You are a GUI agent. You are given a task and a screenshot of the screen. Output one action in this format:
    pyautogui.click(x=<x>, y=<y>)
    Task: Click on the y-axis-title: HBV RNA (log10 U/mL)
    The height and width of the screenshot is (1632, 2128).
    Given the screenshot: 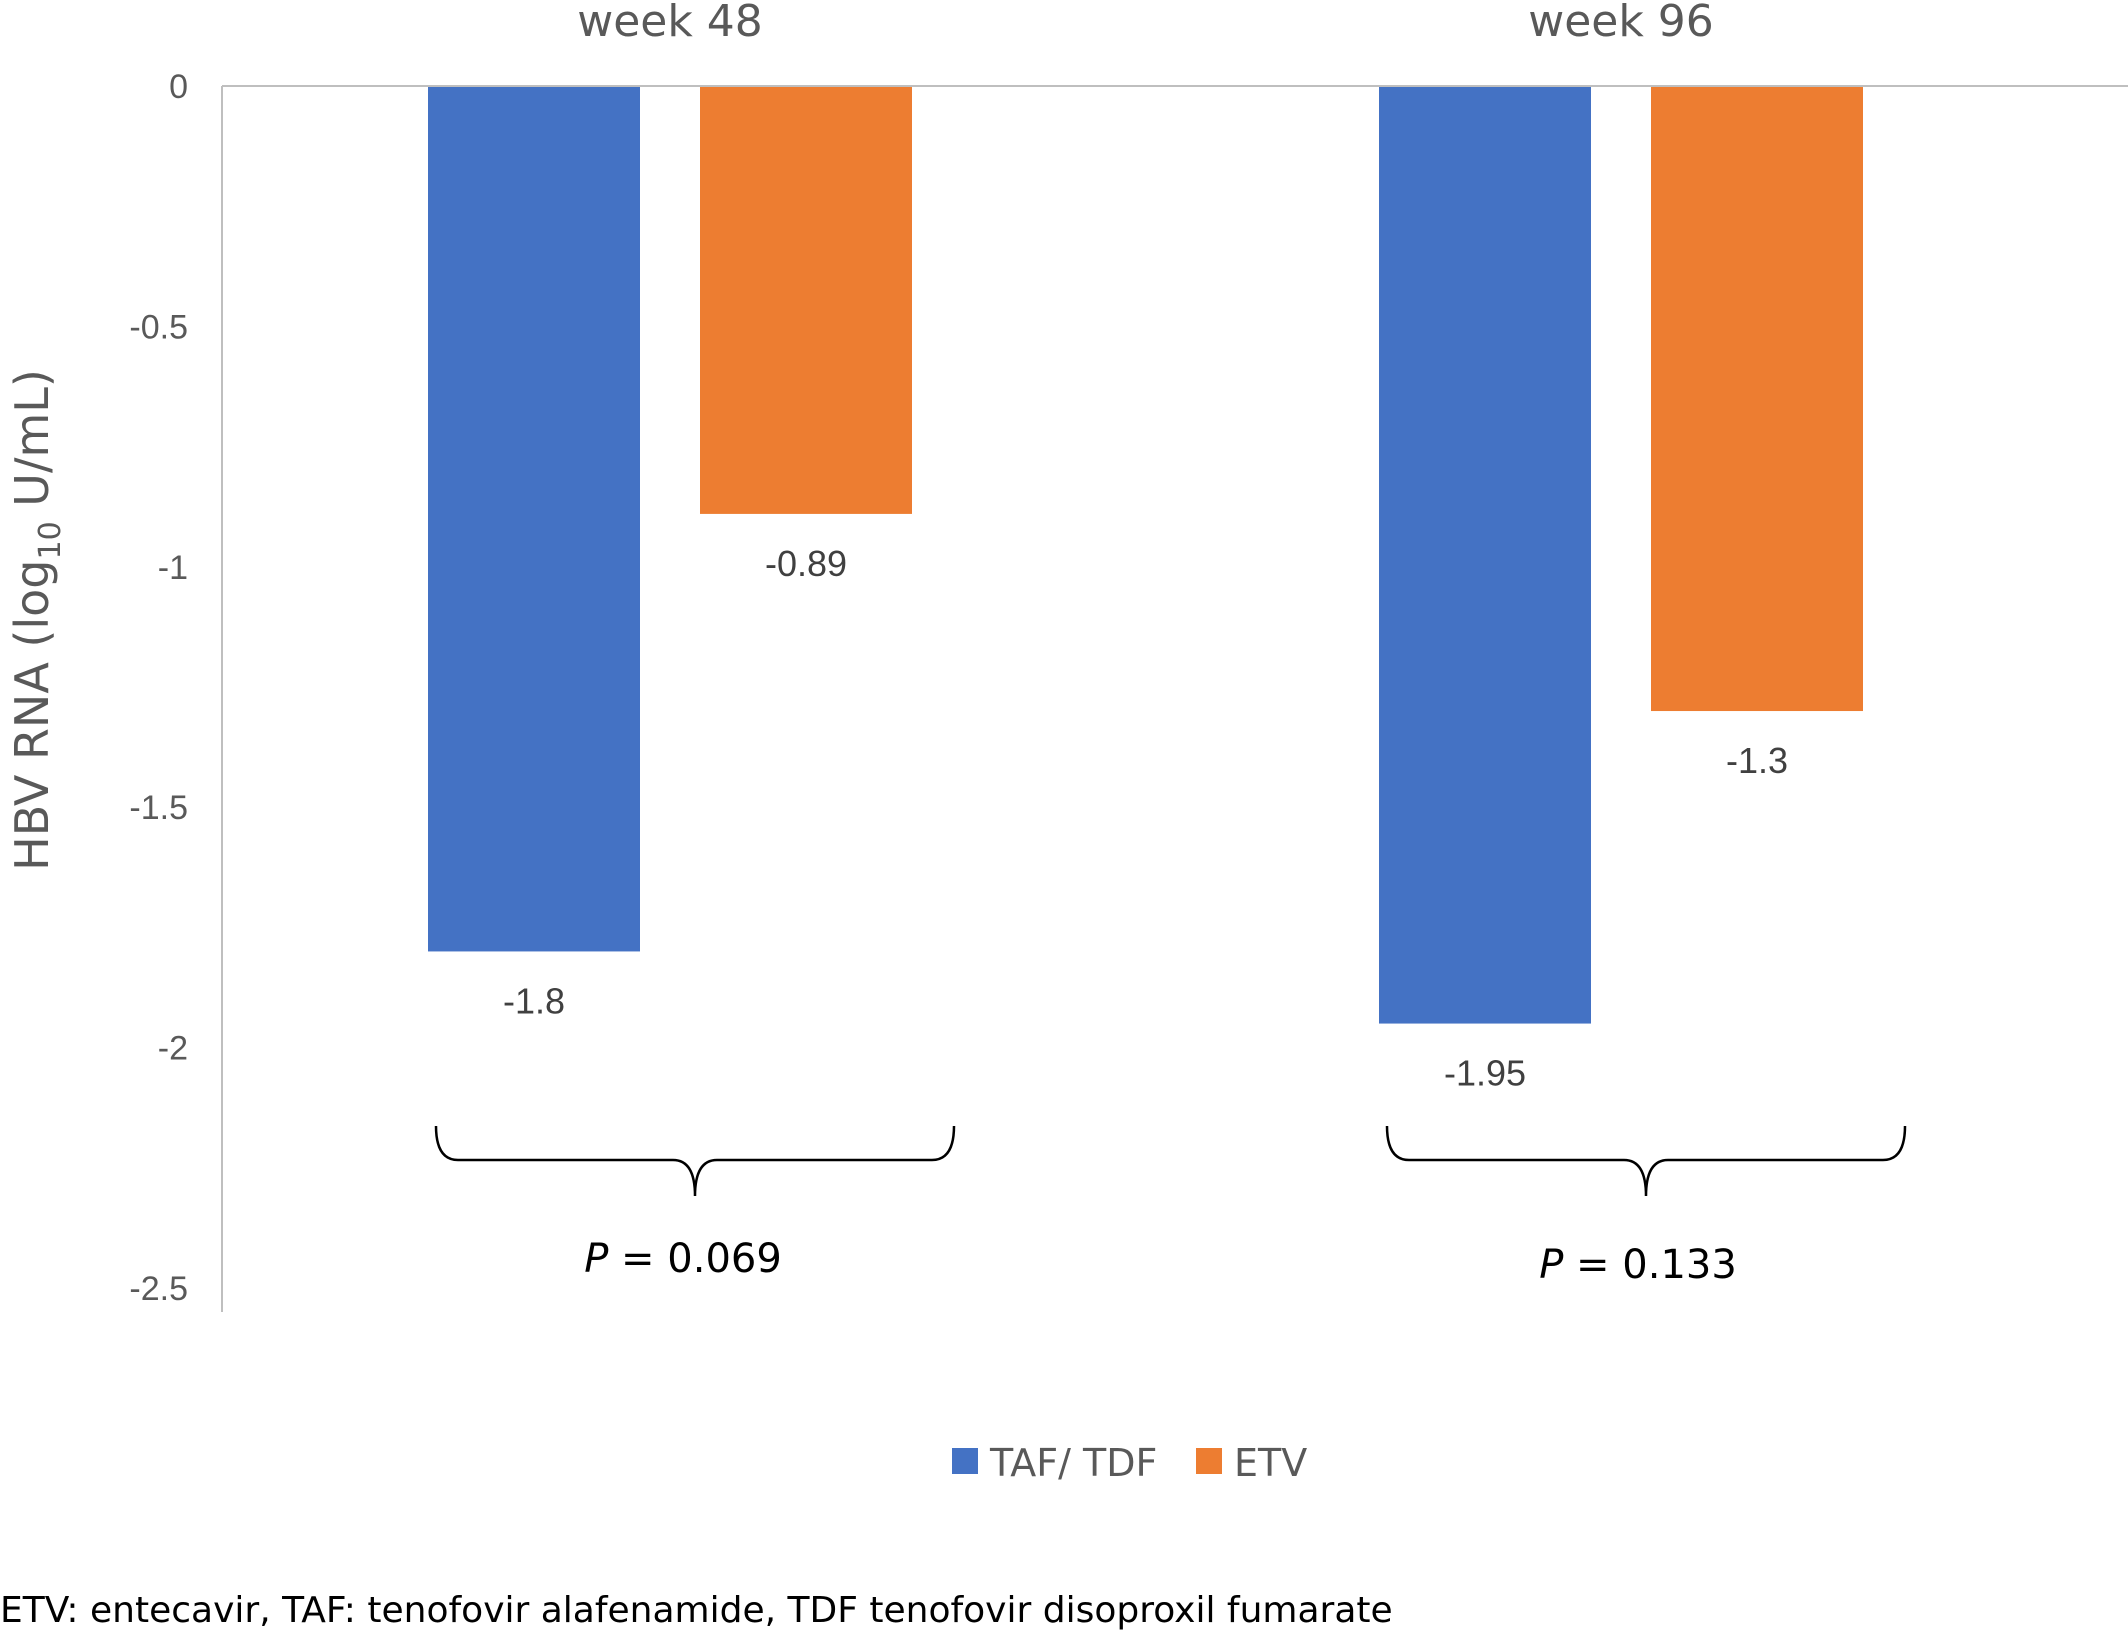 What is the action you would take?
    pyautogui.click(x=36, y=620)
    